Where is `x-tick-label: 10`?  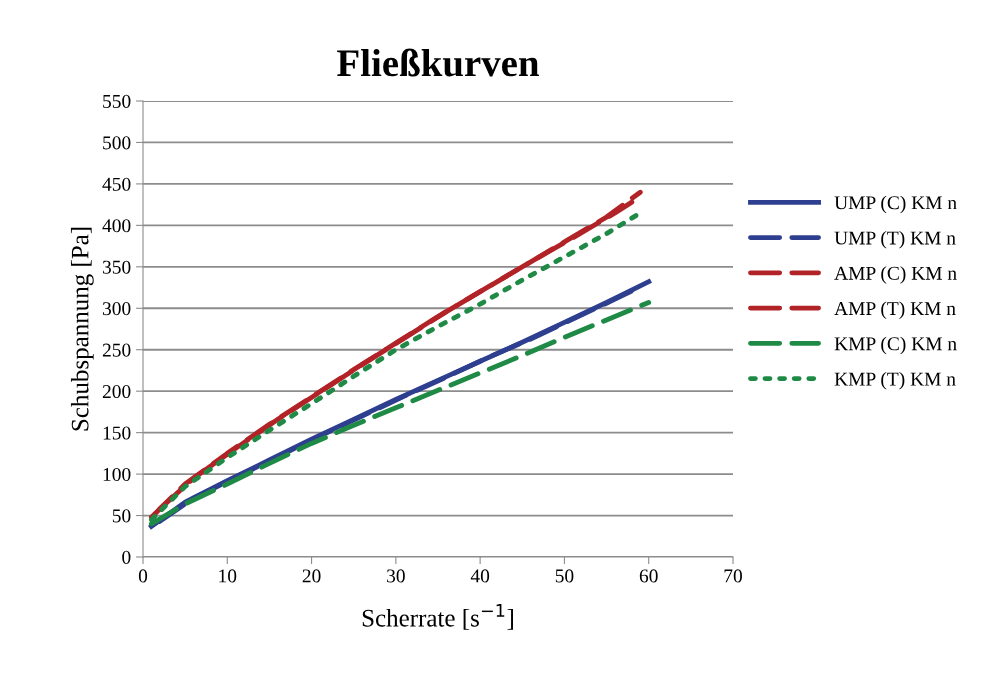
x-tick-label: 10 is located at coordinates (228, 576).